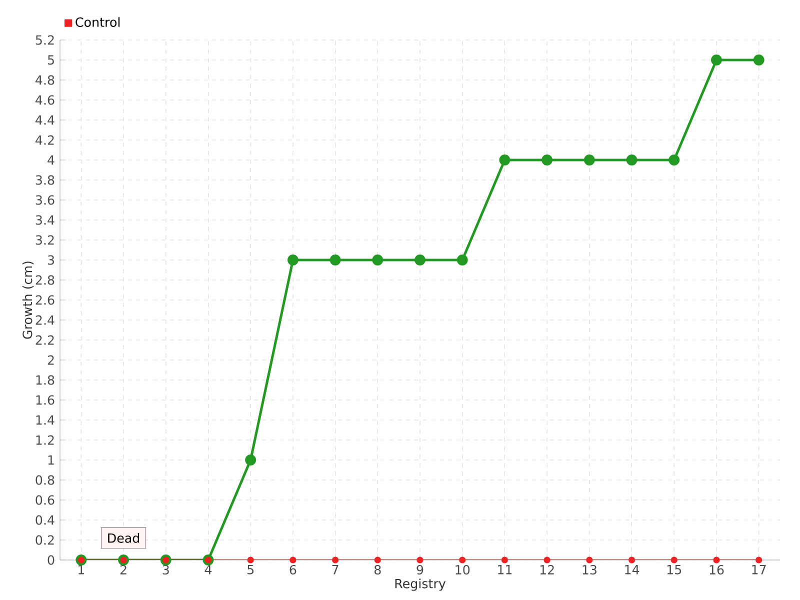 This screenshot has width=800, height=600. I want to click on y-tick-label: 1, so click(51, 460).